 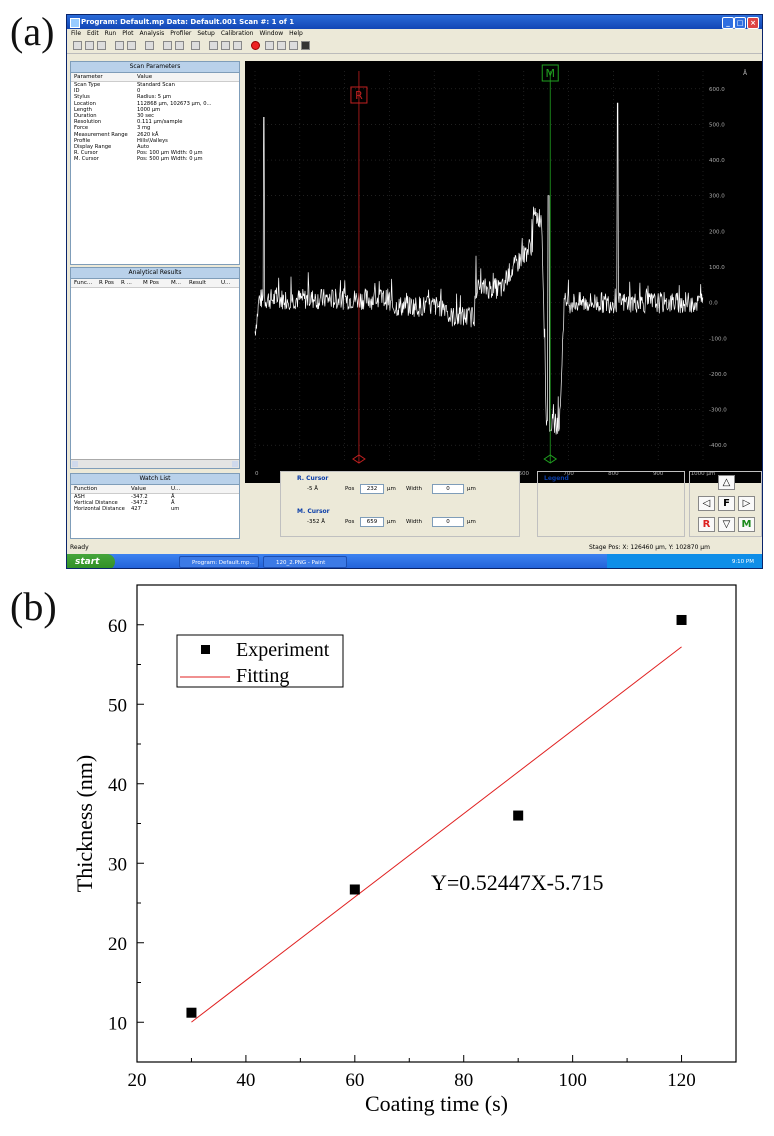 What do you see at coordinates (91, 561) in the screenshot?
I see `start-button: start` at bounding box center [91, 561].